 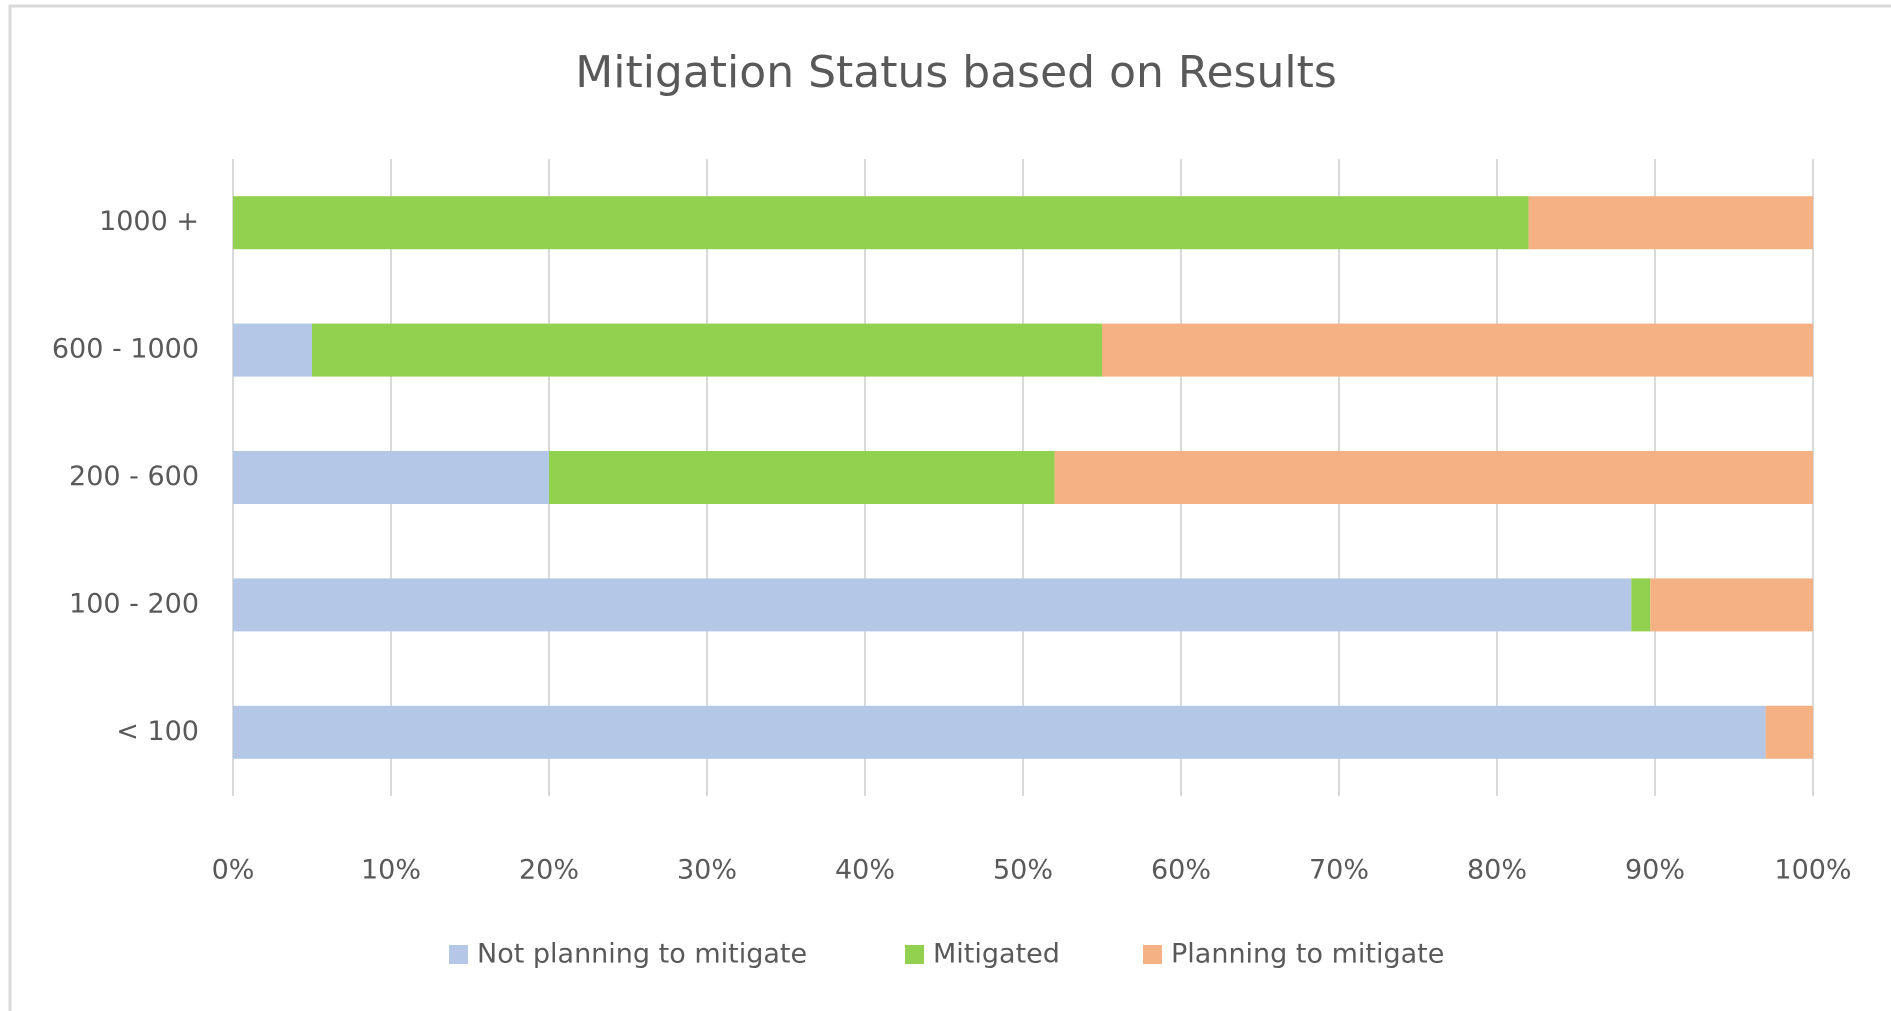 What do you see at coordinates (1307, 954) in the screenshot?
I see `legend-label: Planning to mitigate` at bounding box center [1307, 954].